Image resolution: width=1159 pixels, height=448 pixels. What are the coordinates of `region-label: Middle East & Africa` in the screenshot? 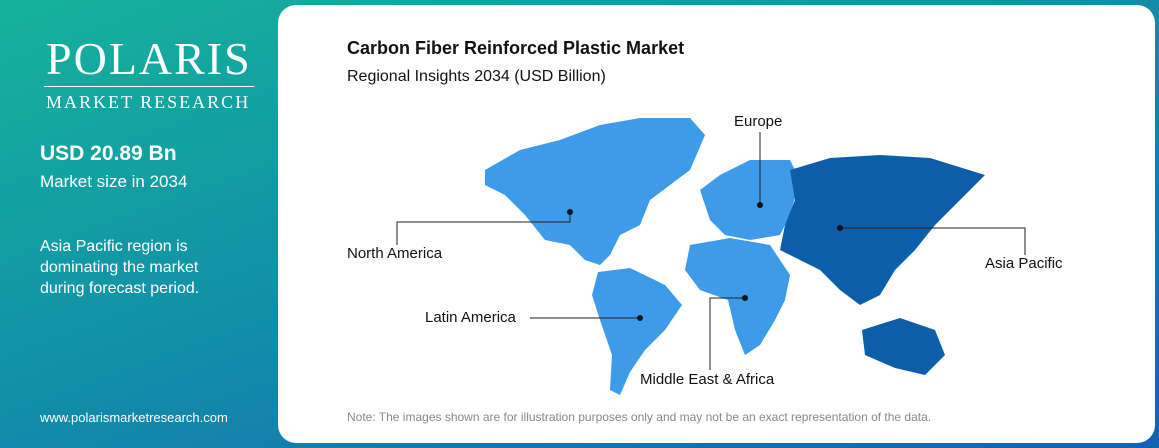 It's located at (707, 379).